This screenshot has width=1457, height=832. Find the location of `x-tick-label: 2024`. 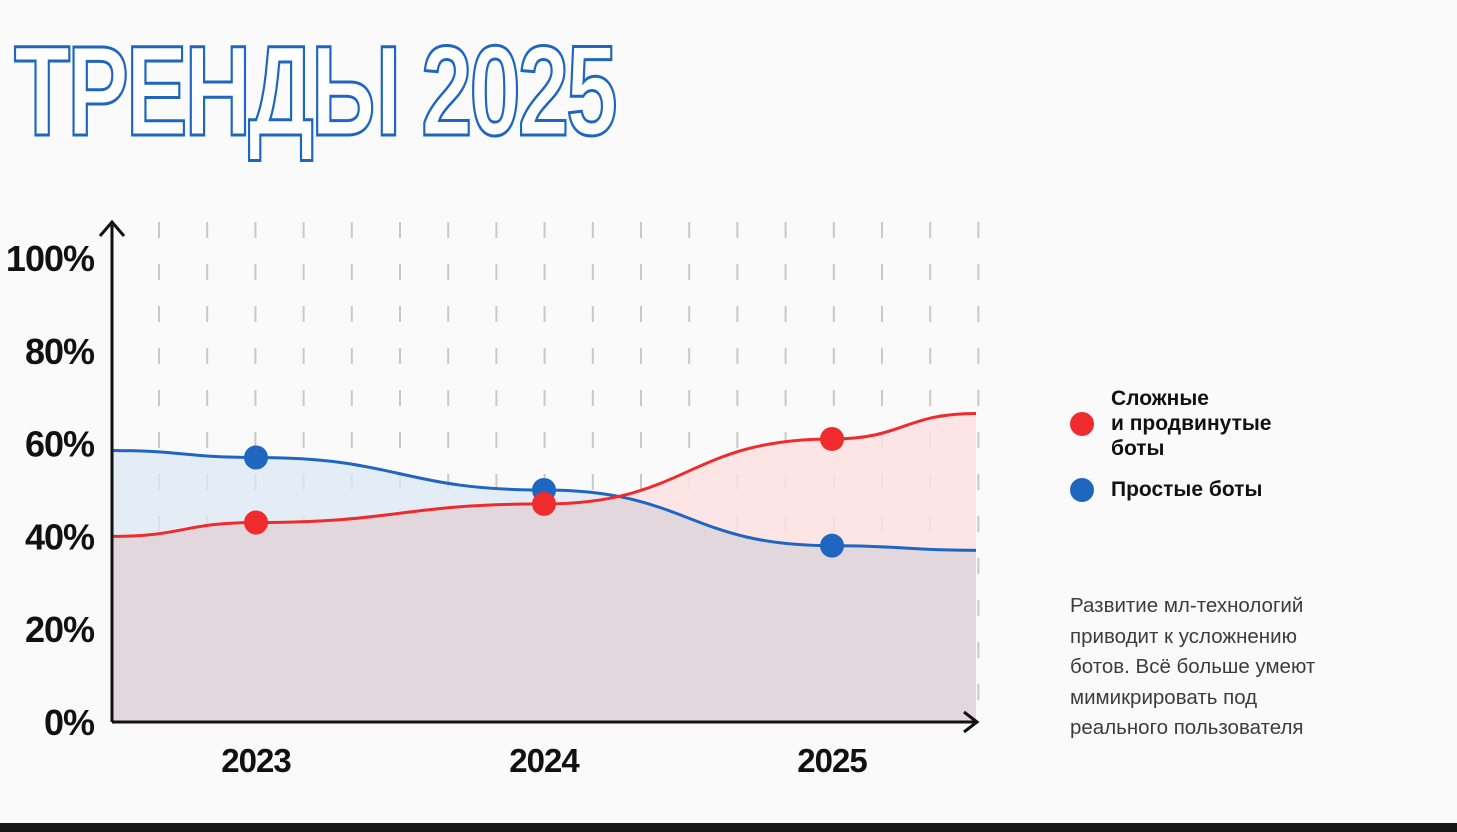

x-tick-label: 2024 is located at coordinates (544, 760).